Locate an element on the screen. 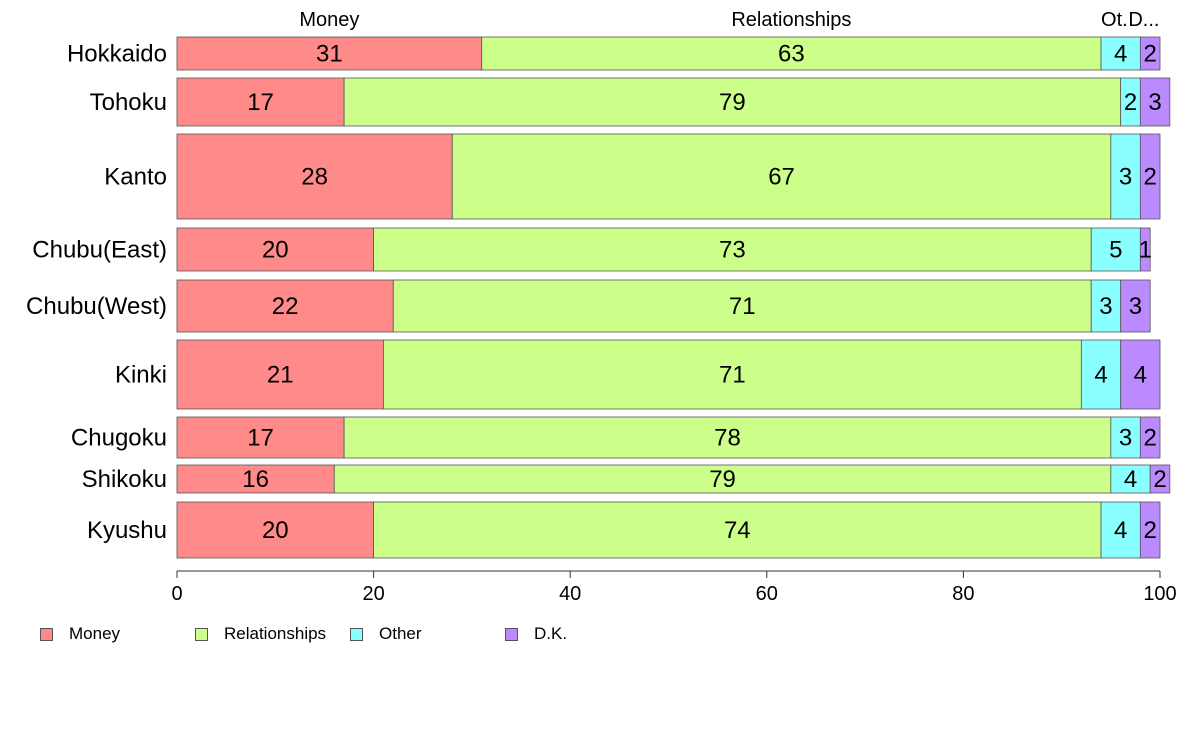 Image resolution: width=1188 pixels, height=736 pixels. bar-hokkaido-money is located at coordinates (329, 53).